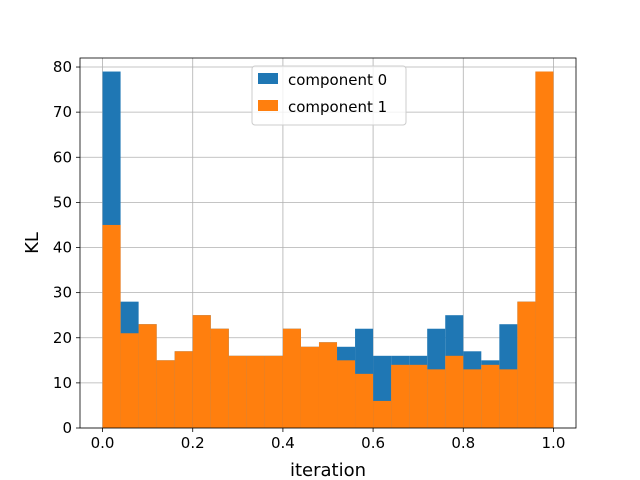 This screenshot has height=480, width=640. Describe the element at coordinates (32, 243) in the screenshot. I see `y-axis-label: KL` at that location.